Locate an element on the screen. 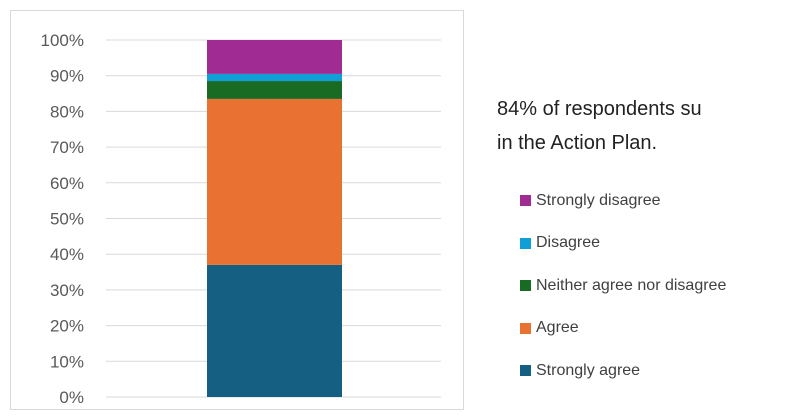  y-tick-label: 50% is located at coordinates (67, 219).